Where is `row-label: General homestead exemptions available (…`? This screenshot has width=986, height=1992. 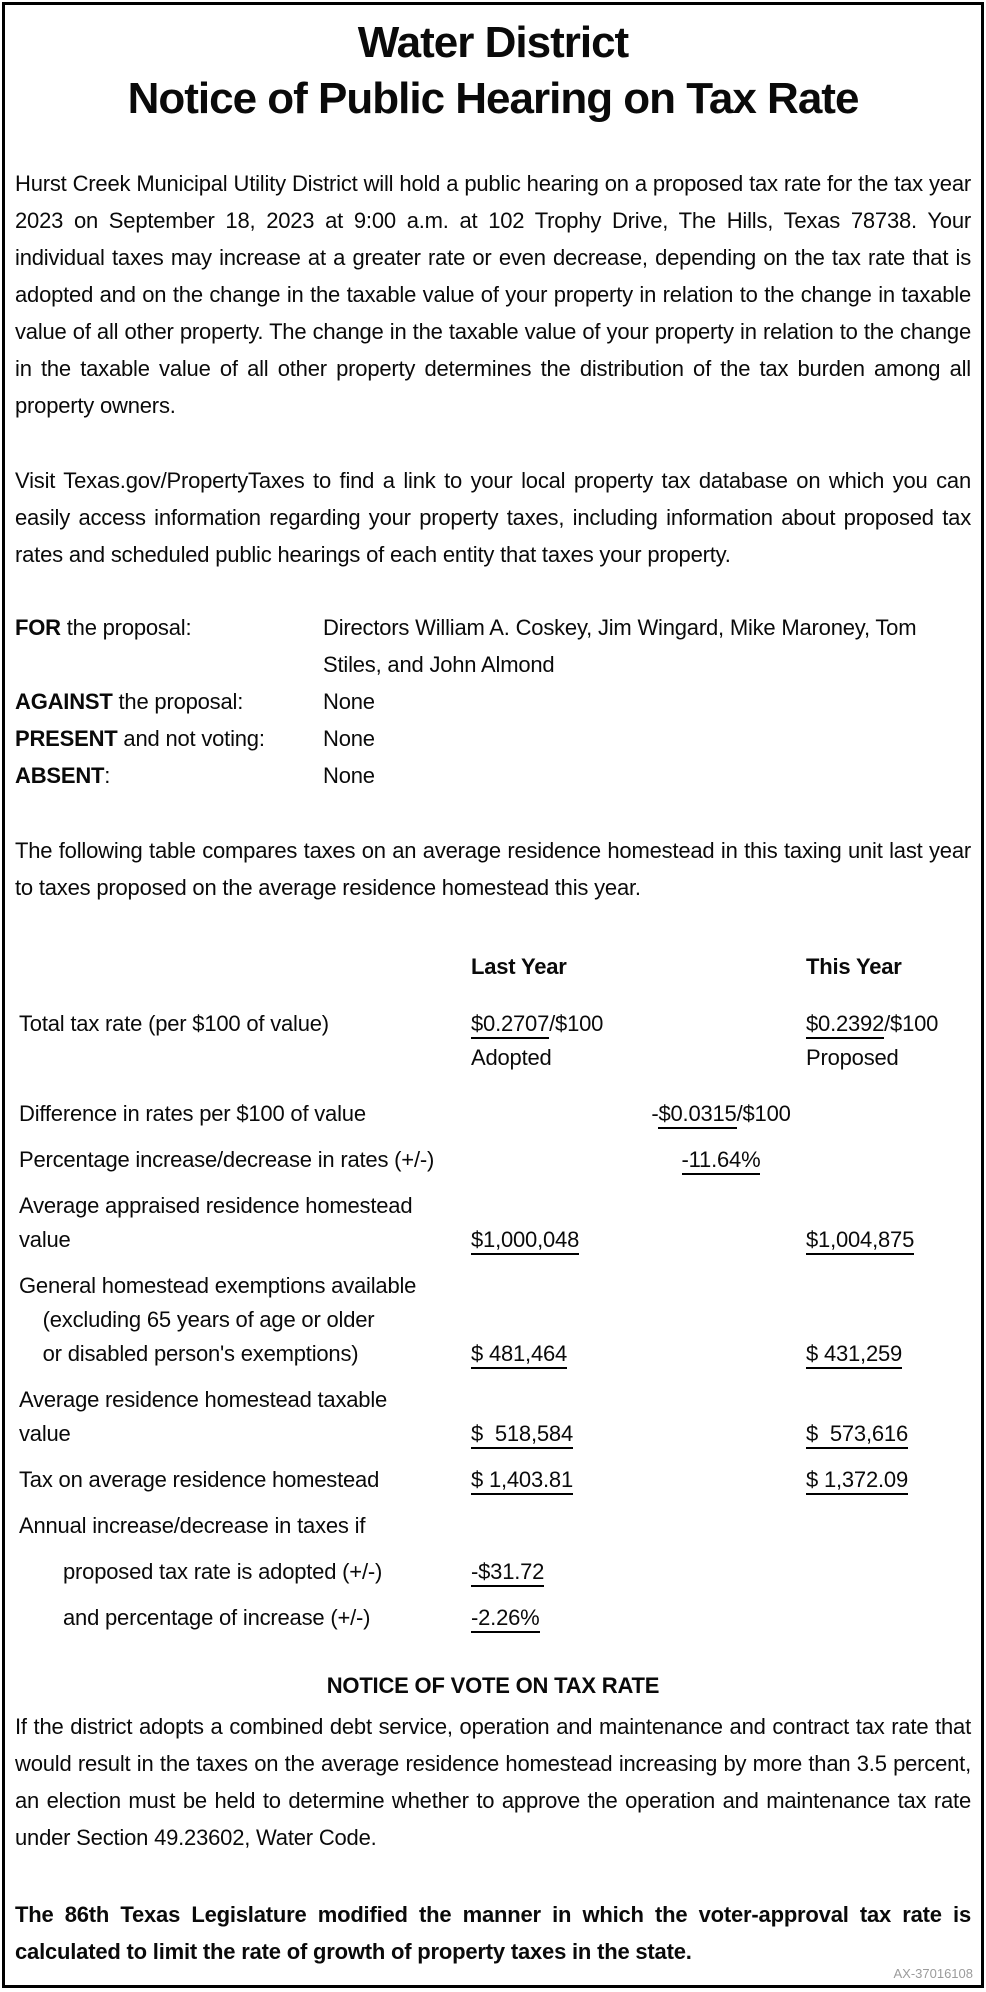 row-label: General homestead exemptions available (… is located at coordinates (218, 1319).